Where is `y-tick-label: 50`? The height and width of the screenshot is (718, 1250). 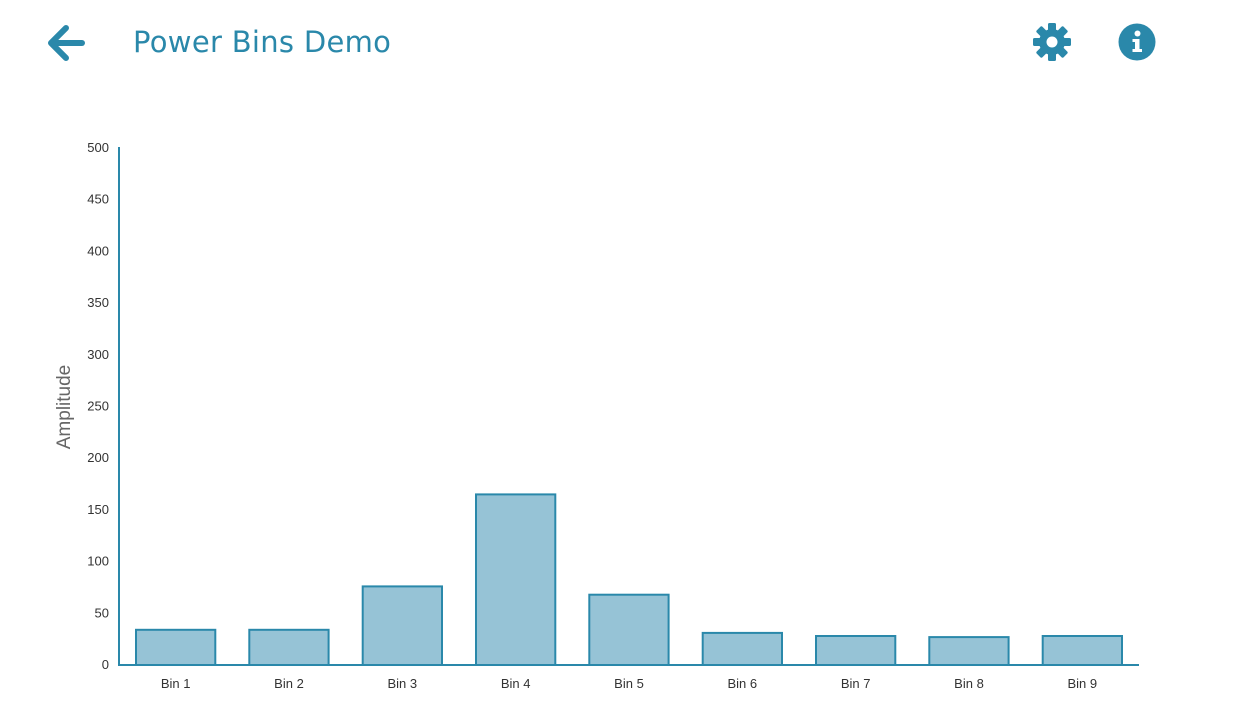 y-tick-label: 50 is located at coordinates (102, 612).